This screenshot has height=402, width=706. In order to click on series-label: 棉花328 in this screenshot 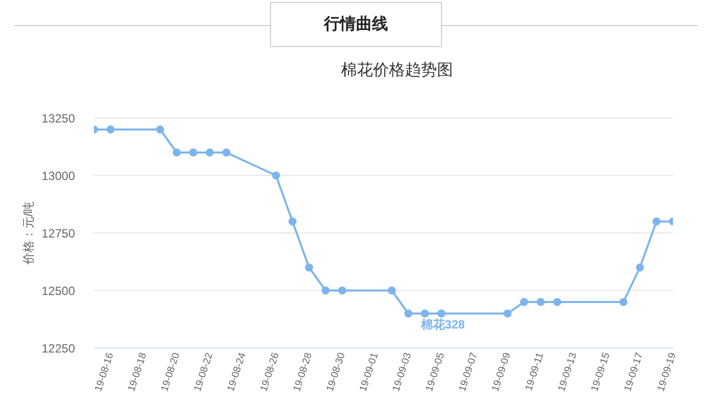, I will do `click(443, 325)`.